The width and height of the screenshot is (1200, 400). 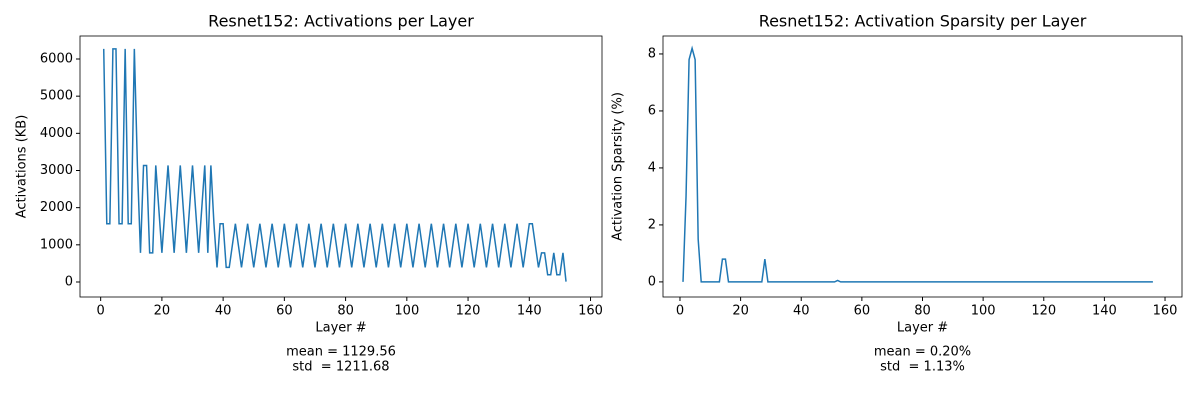 What do you see at coordinates (652, 224) in the screenshot?
I see `y-tick-label: 2` at bounding box center [652, 224].